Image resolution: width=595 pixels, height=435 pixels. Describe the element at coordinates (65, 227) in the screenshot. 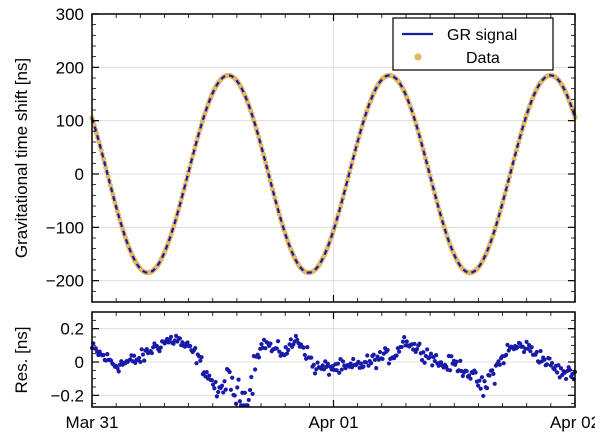

I see `main-y-tick-label: −100` at that location.